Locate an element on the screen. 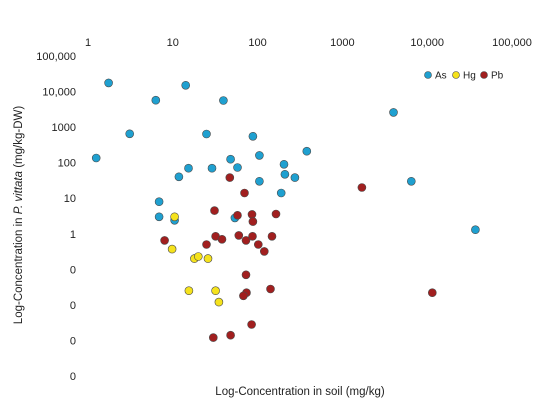 The width and height of the screenshot is (550, 412). x-axis-title: Log-Concentration in soil (mg/kg) is located at coordinates (300, 392).